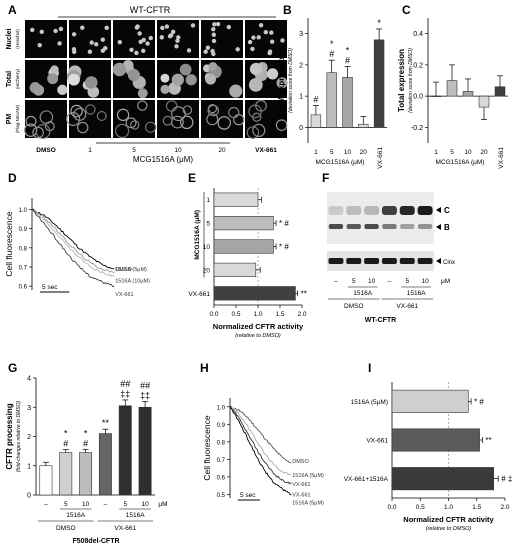  Describe the element at coordinates (235, 314) in the screenshot. I see `E-x-tick-label-1: 0.5` at that location.